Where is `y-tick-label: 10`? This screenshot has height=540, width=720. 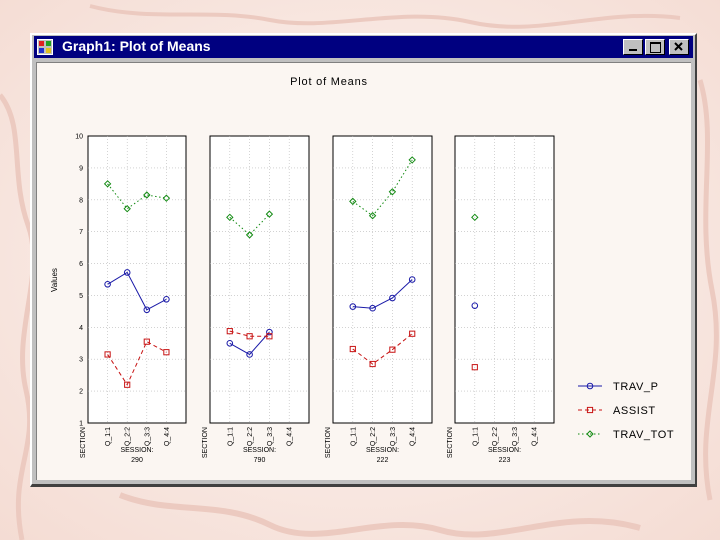
y-tick-label: 10 is located at coordinates (79, 137).